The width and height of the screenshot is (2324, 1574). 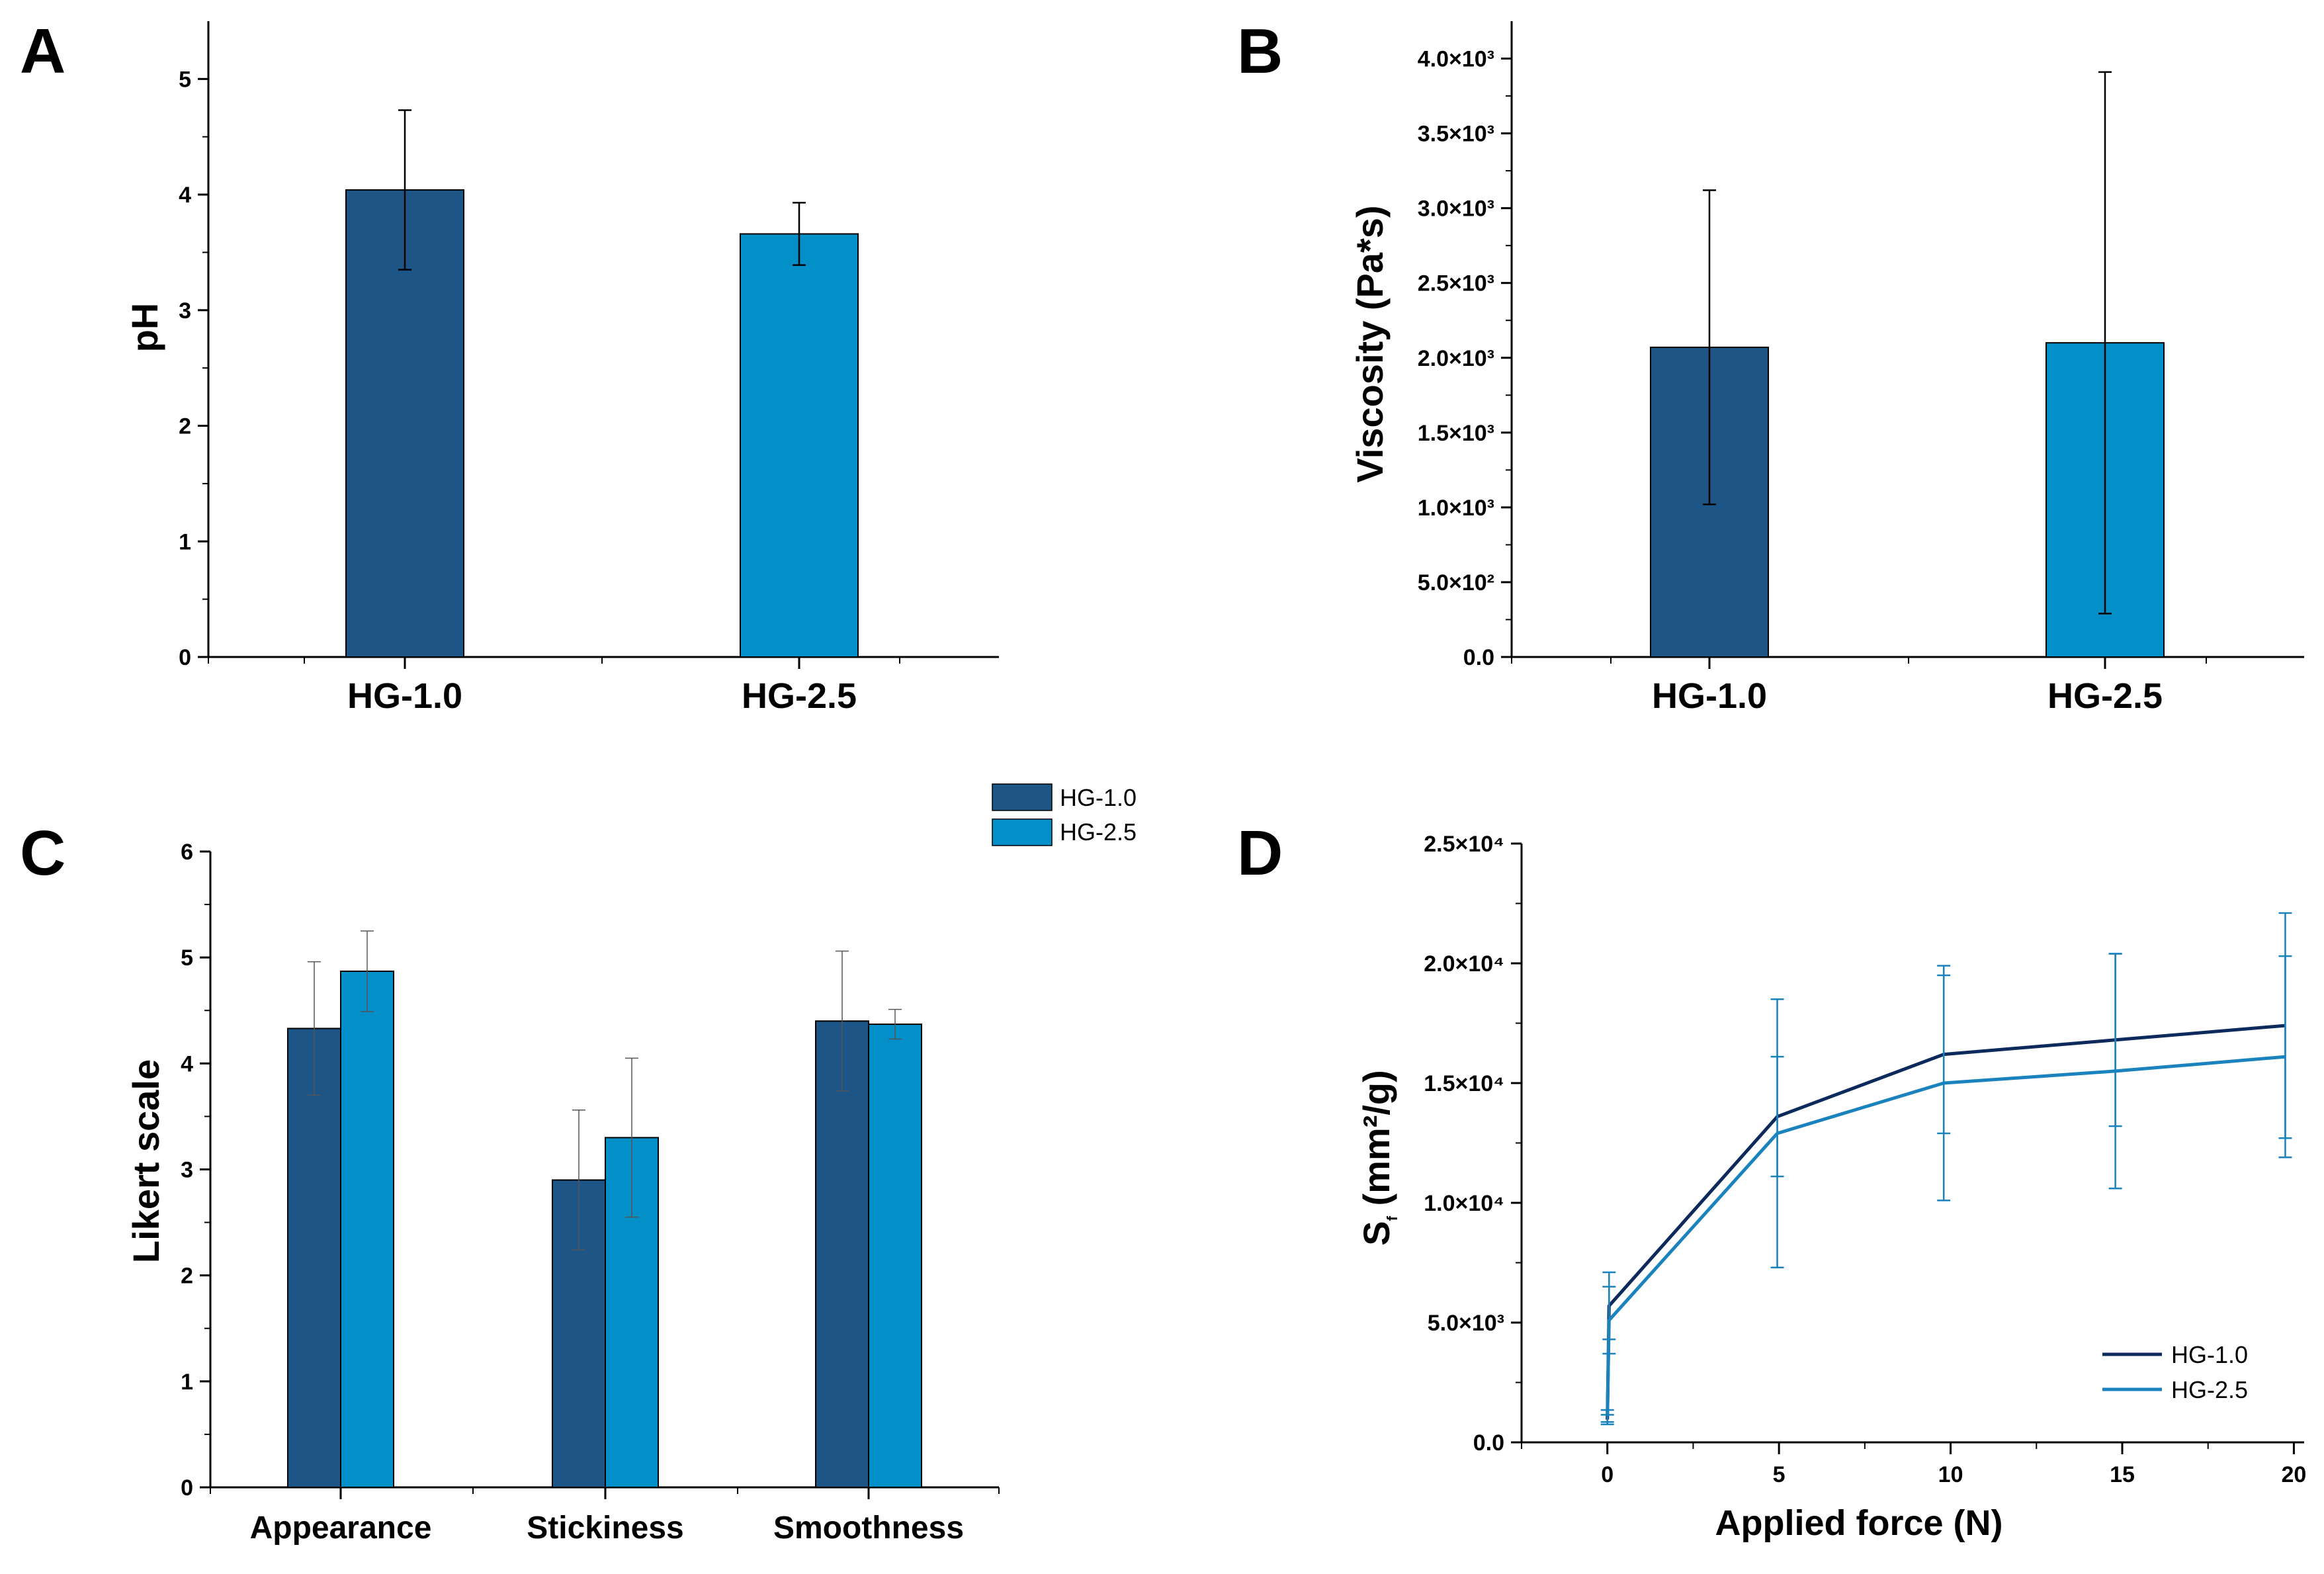 I want to click on panel-b-y-title: Viscosity (Pa*s), so click(x=1370, y=343).